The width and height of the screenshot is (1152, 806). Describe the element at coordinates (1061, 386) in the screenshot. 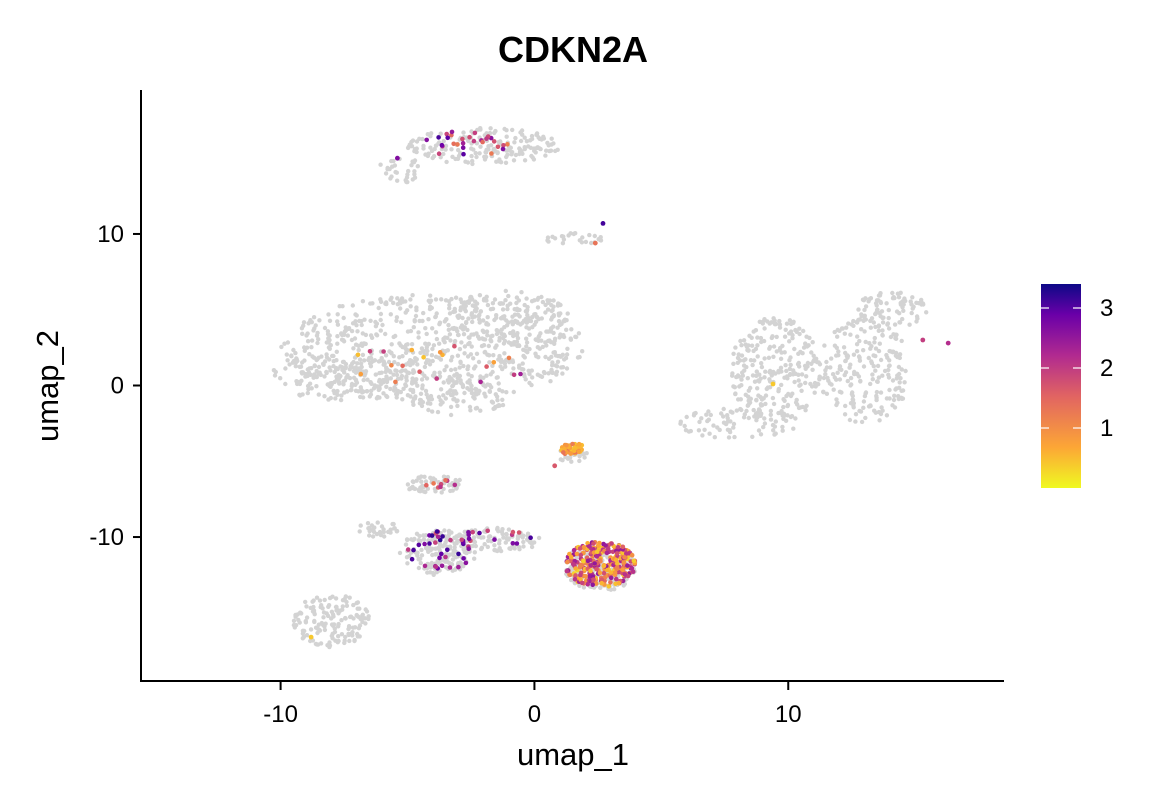

I see `colorbar` at that location.